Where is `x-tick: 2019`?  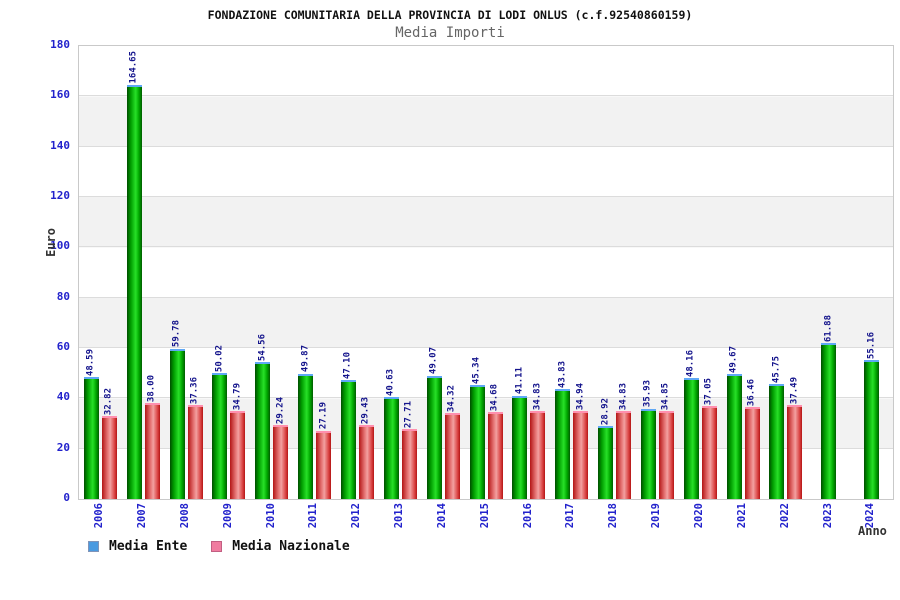 x-tick: 2019 is located at coordinates (656, 523).